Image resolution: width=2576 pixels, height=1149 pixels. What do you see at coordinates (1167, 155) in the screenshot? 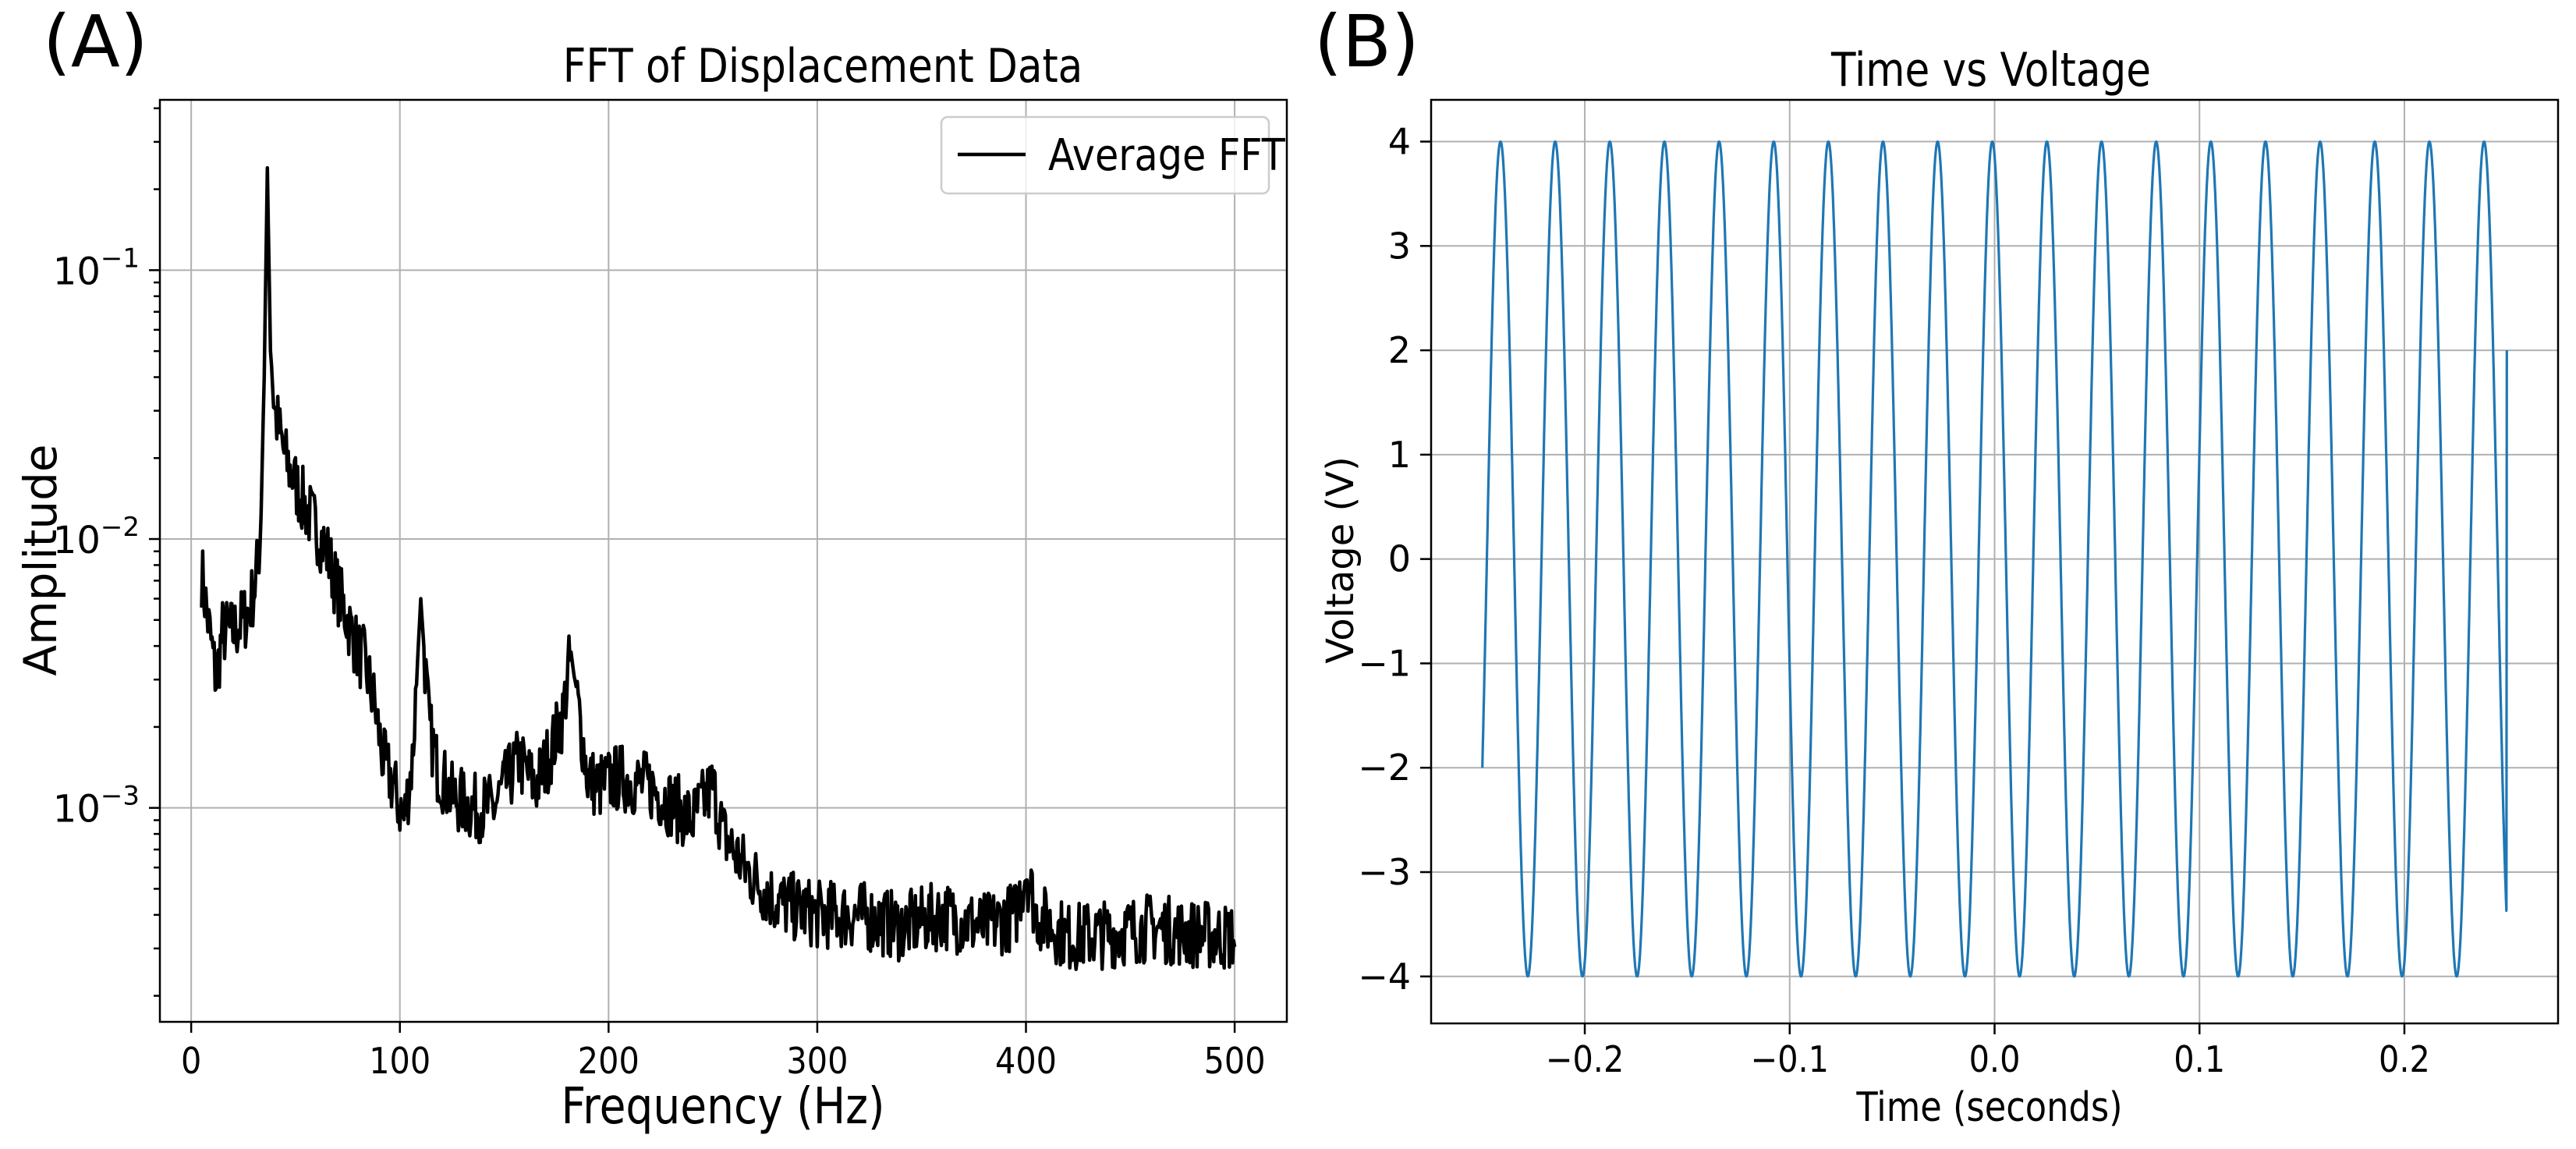
I see `legend-label-average-fft: Average FFT` at bounding box center [1167, 155].